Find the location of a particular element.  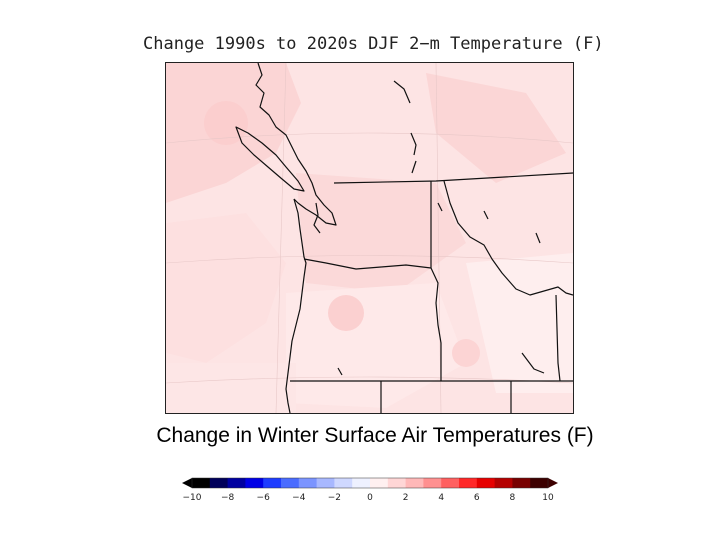

colorbar-tick-label: 6 is located at coordinates (477, 498).